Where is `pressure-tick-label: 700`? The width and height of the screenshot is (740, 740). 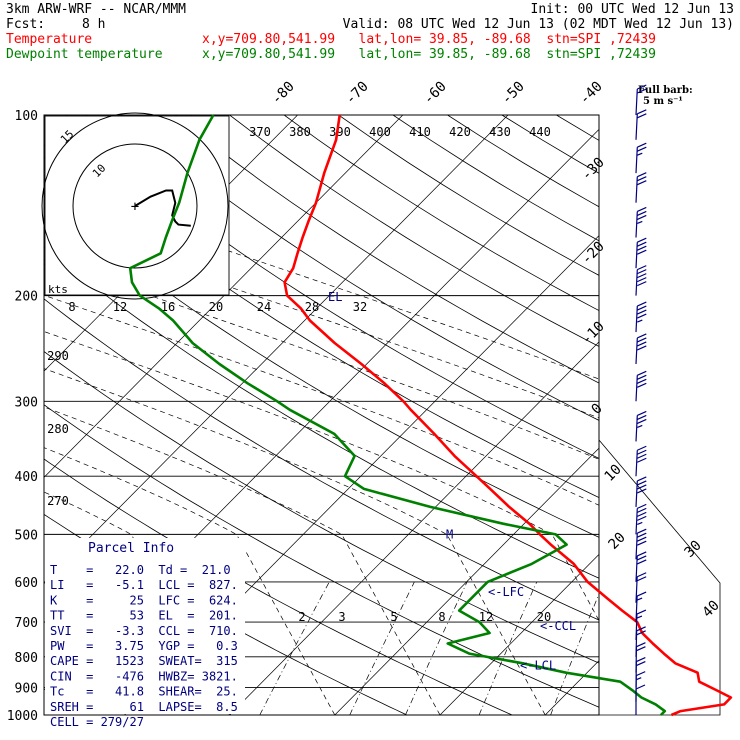 pressure-tick-label: 700 is located at coordinates (26, 623).